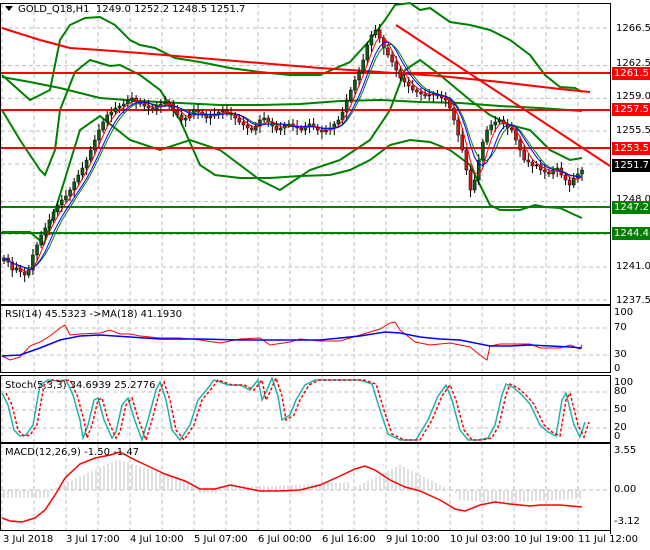 Image resolution: width=650 pixels, height=550 pixels. What do you see at coordinates (620, 327) in the screenshot?
I see `rsi-tick: 70` at bounding box center [620, 327].